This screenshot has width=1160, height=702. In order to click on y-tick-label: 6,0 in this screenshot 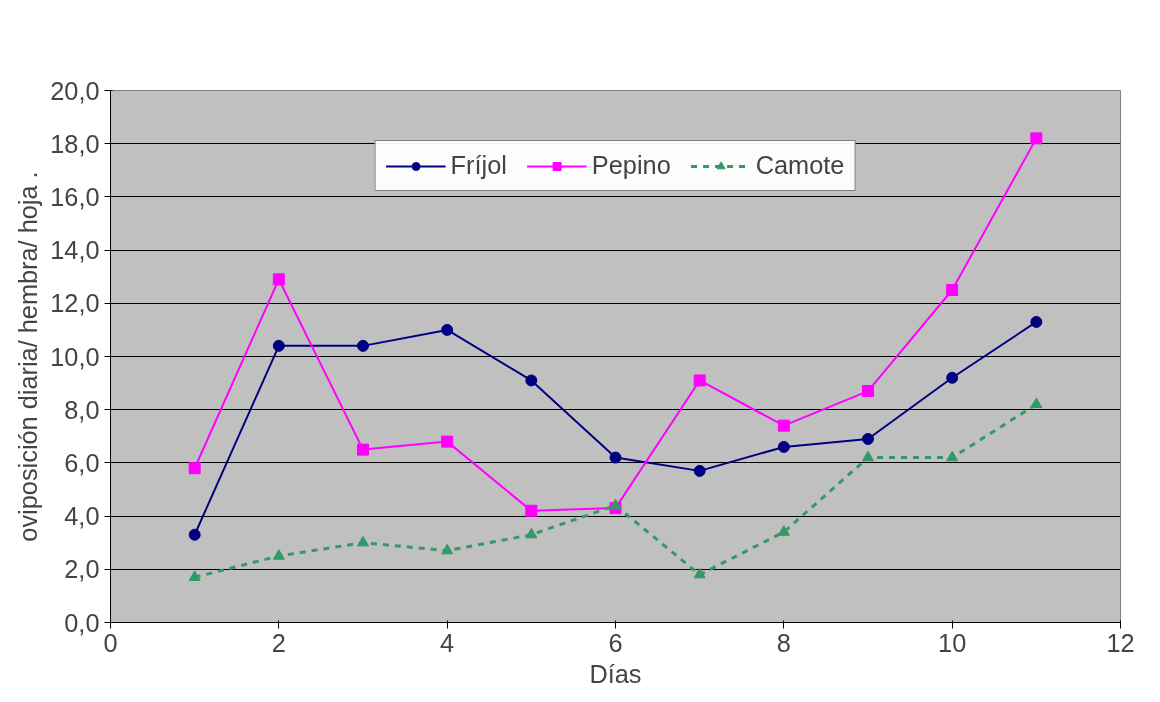, I will do `click(82, 462)`.